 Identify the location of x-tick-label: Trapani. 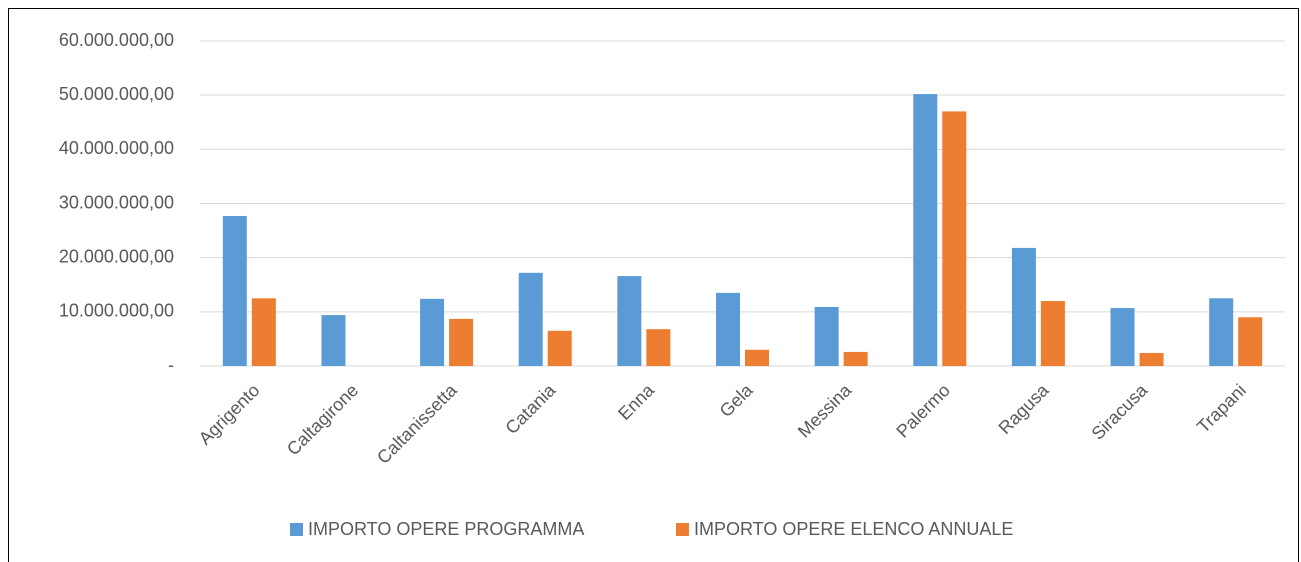
(1221, 408).